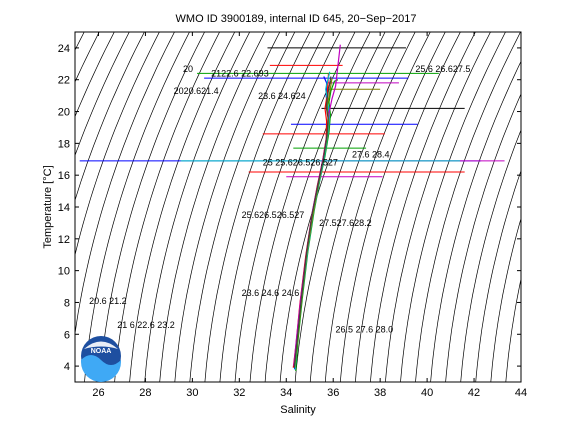 This screenshot has width=576, height=432. Describe the element at coordinates (64, 144) in the screenshot. I see `y-tick-label: 18` at that location.